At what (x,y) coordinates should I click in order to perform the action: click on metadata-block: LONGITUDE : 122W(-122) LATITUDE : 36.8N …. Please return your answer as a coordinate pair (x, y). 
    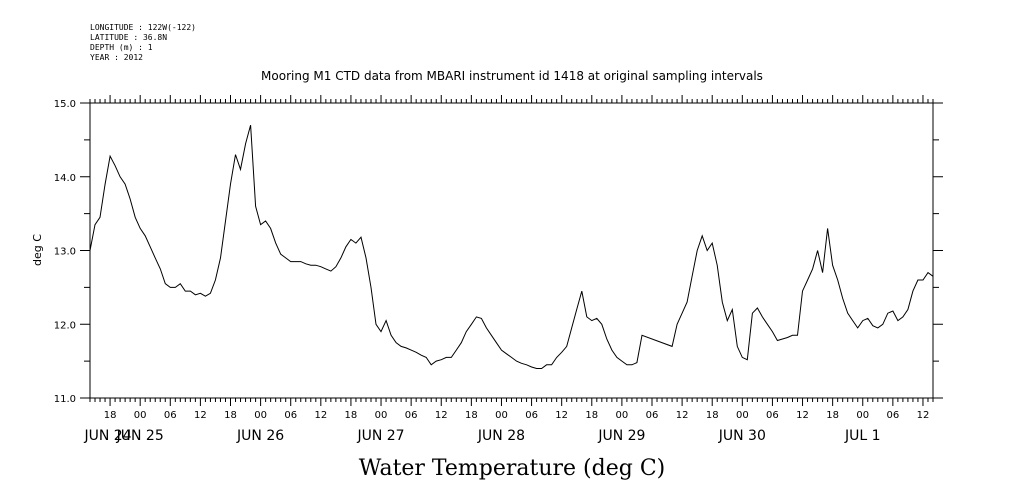
    Looking at the image, I should click on (143, 42).